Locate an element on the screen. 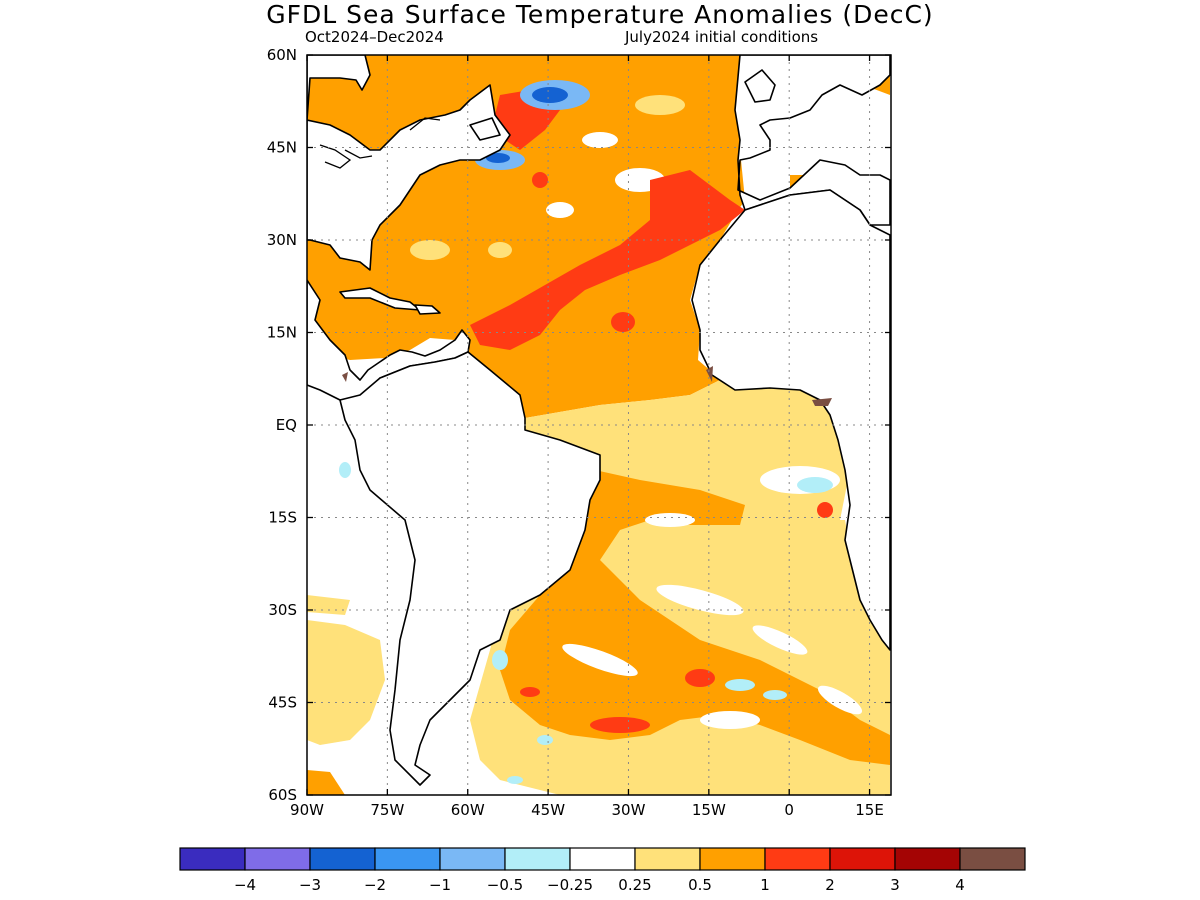 Image resolution: width=1200 pixels, height=900 pixels. colorbar-label: 3 is located at coordinates (895, 885).